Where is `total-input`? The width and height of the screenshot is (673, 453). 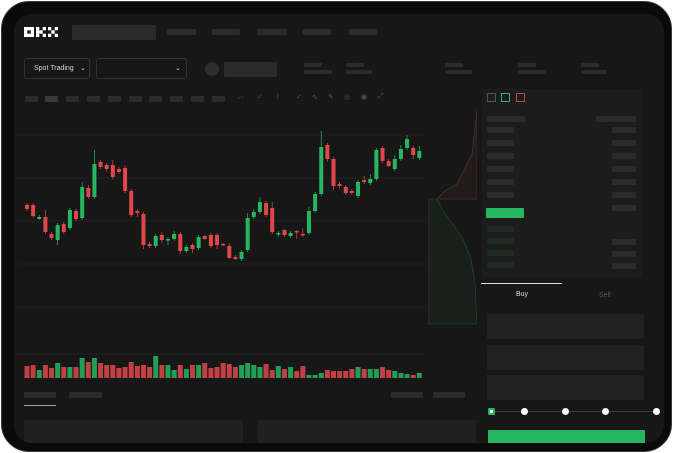 total-input is located at coordinates (565, 387).